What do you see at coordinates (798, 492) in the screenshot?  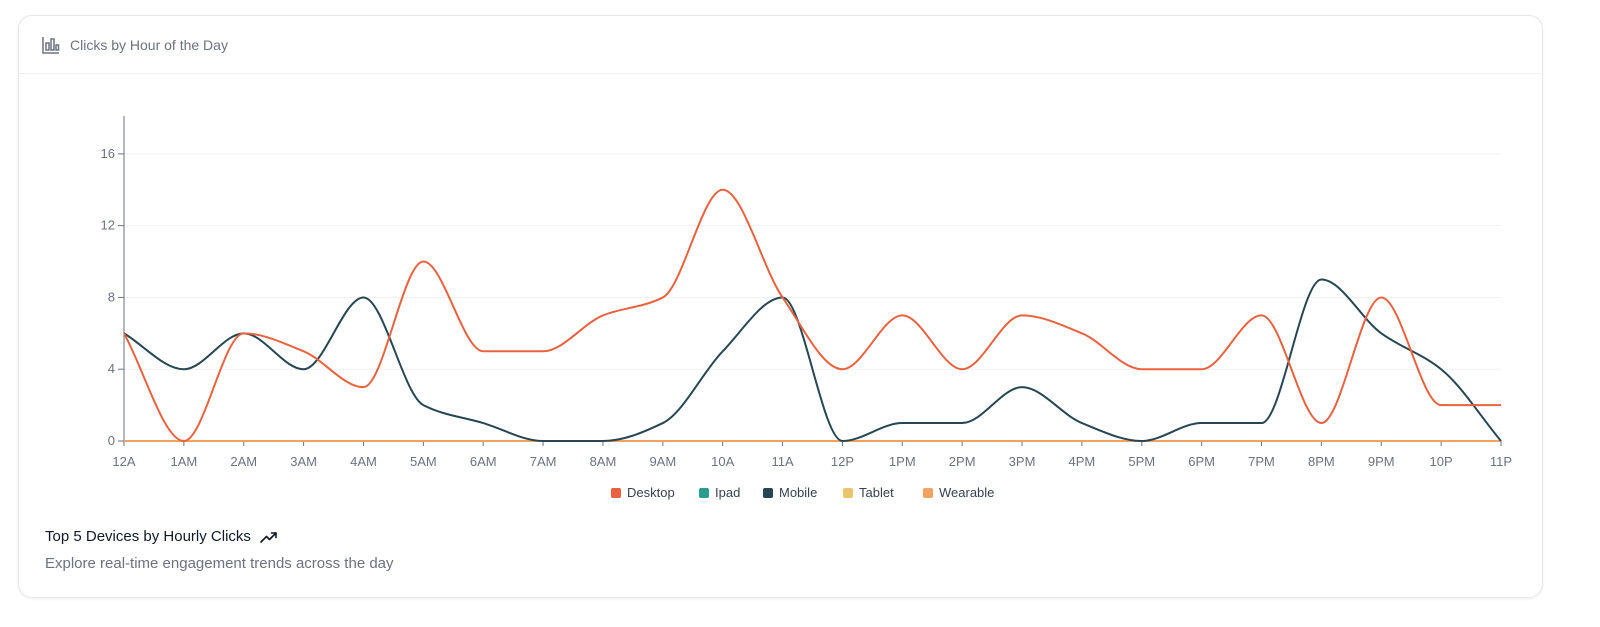 I see `legend-label-mobile: Mobile` at bounding box center [798, 492].